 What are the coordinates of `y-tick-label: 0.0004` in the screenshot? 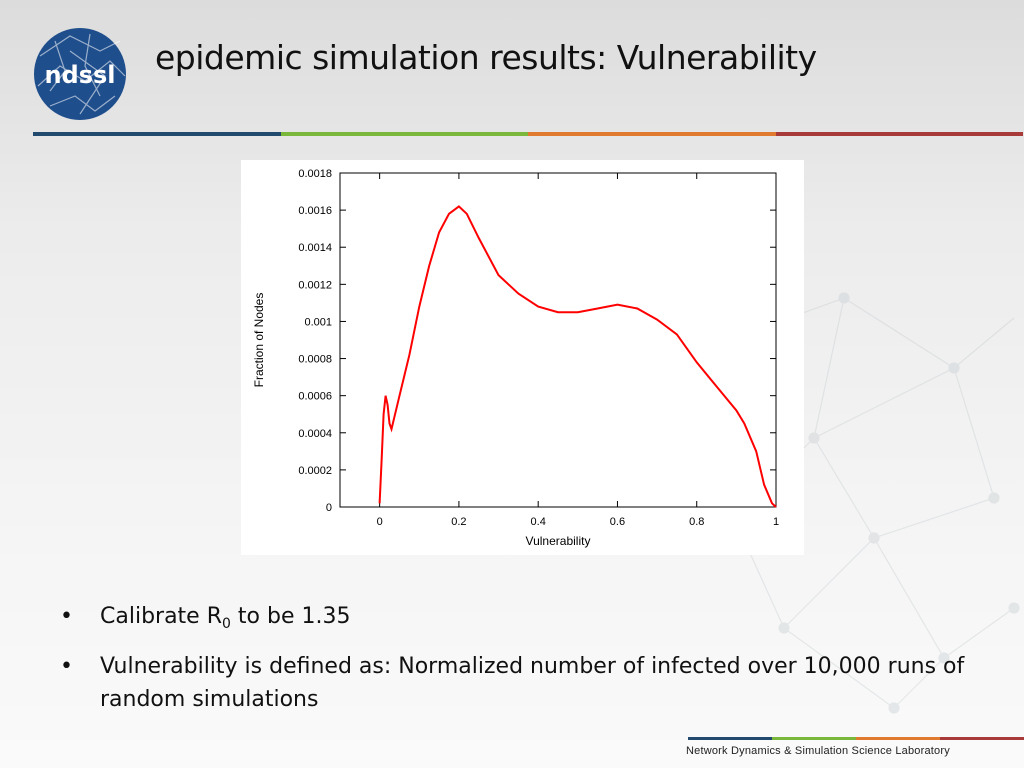 It's located at (315, 434).